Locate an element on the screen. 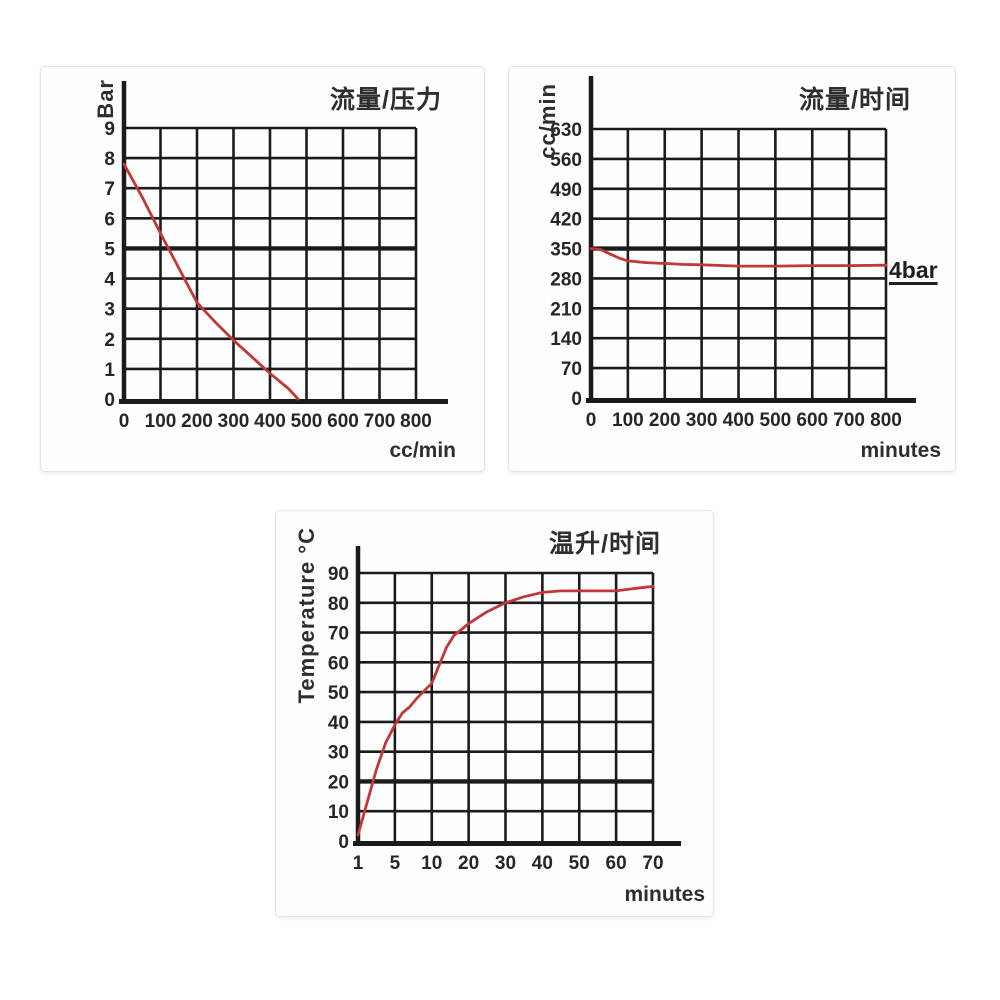  svg-text: 9 is located at coordinates (109, 129).